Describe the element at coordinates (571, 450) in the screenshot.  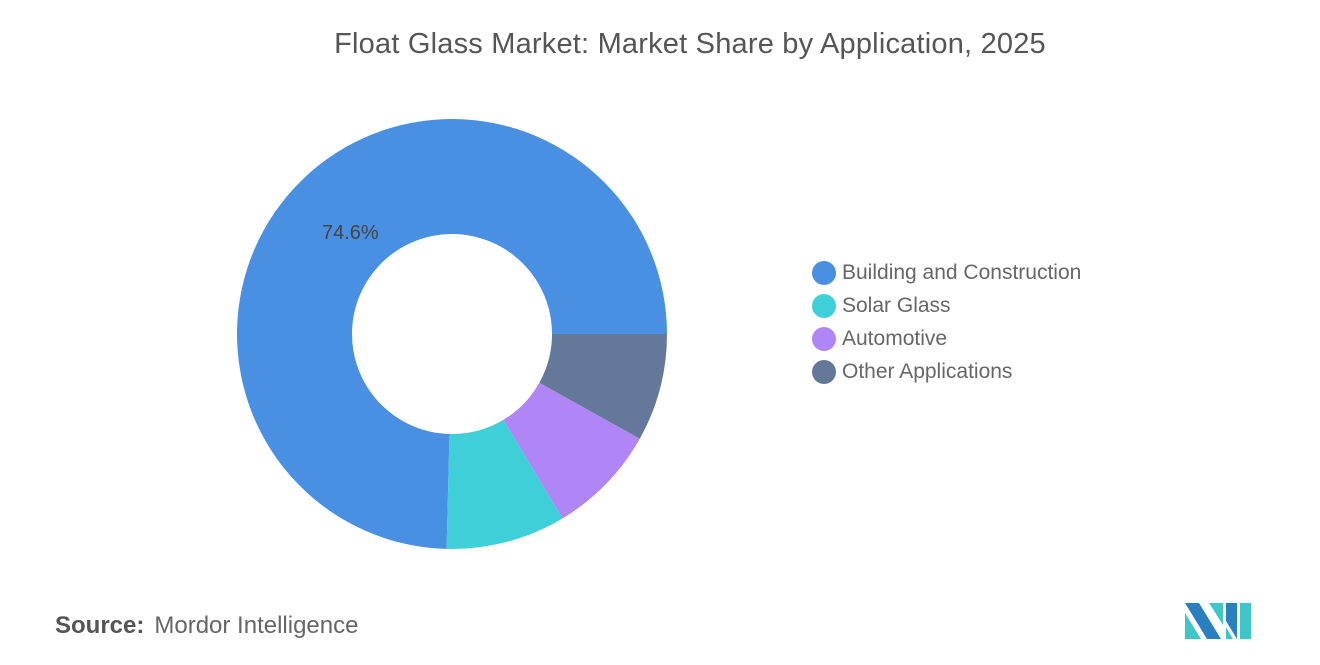
I see `slice-automotive` at that location.